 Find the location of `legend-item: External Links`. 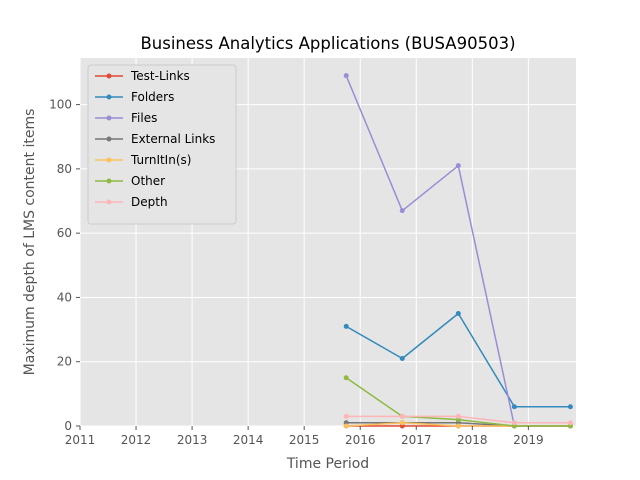

legend-item: External Links is located at coordinates (155, 139).